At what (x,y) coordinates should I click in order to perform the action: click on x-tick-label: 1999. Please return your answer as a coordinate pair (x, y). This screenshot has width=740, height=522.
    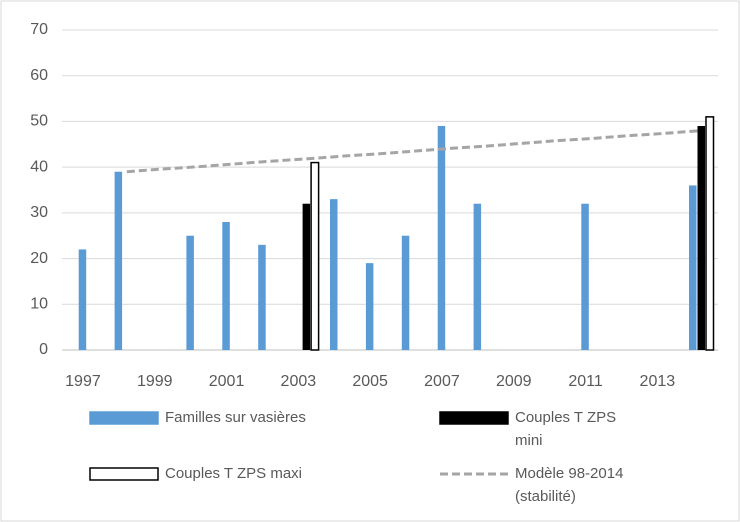
    Looking at the image, I should click on (155, 381).